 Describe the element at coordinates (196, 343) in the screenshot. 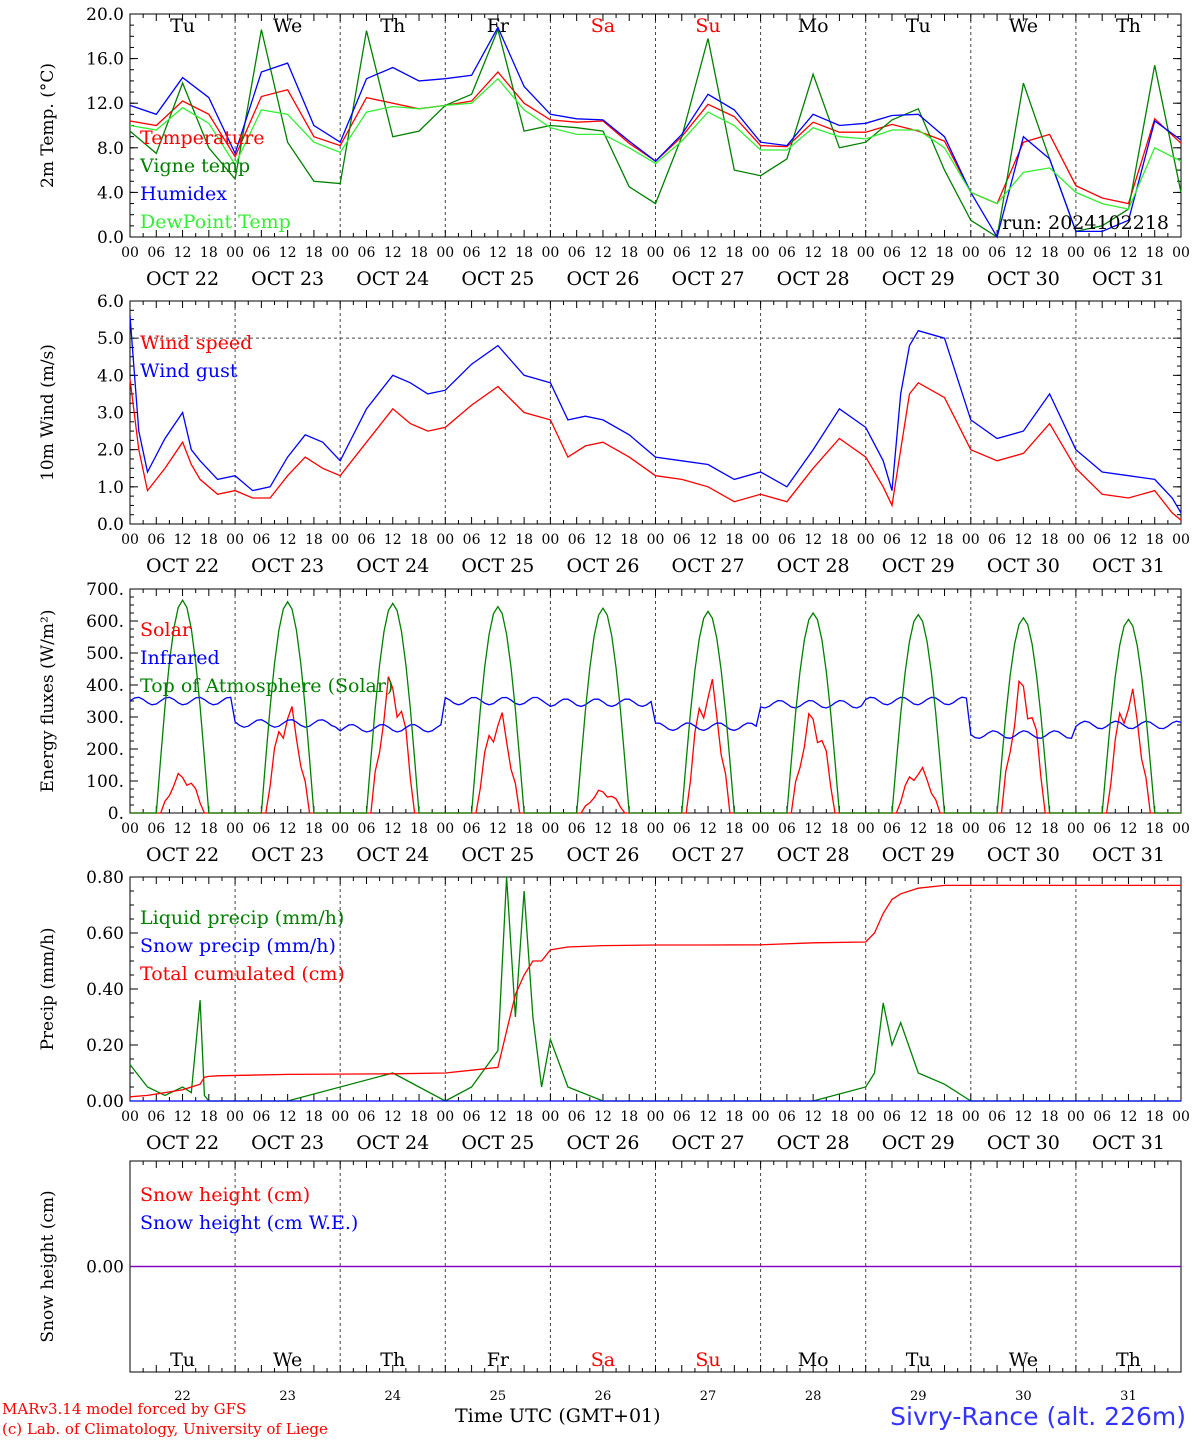

I see `legend-entry: Wind speed` at that location.